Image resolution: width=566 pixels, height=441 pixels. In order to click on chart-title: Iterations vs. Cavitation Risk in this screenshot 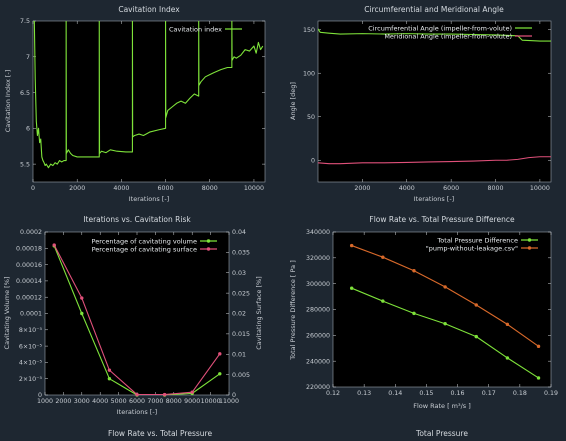, I will do `click(137, 219)`.